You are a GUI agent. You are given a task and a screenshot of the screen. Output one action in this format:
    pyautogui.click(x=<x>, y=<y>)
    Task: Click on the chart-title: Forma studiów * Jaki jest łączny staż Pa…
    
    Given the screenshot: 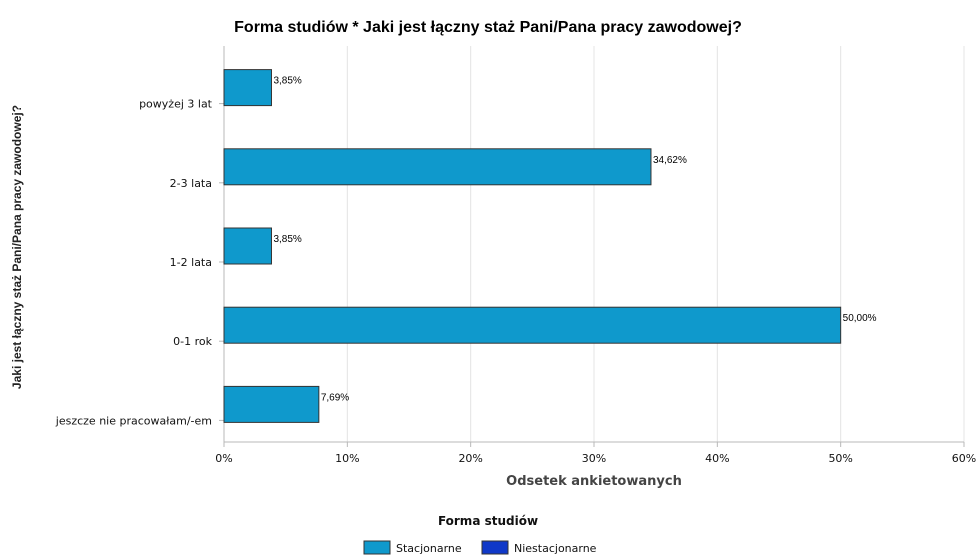 What is the action you would take?
    pyautogui.click(x=488, y=27)
    